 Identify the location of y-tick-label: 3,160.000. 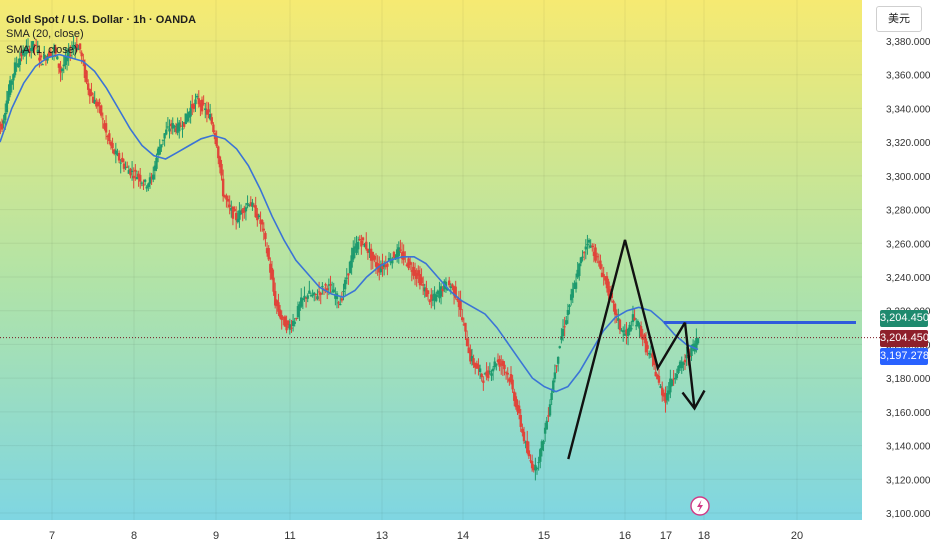
(908, 413).